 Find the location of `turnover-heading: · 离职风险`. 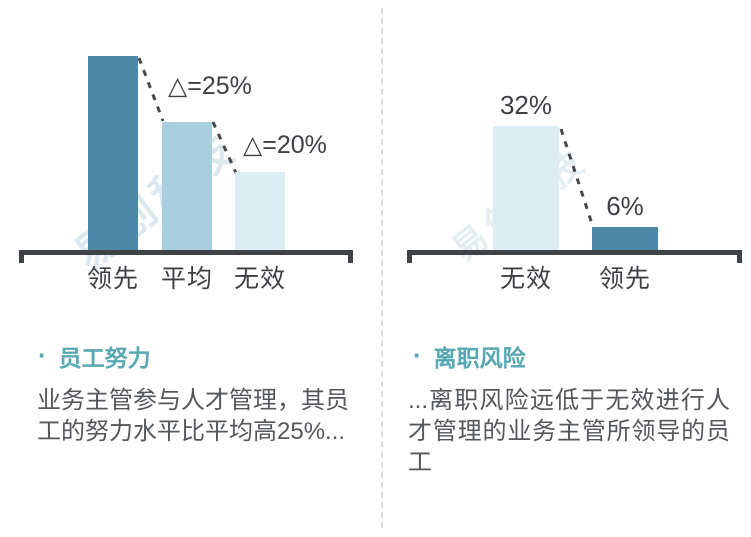

turnover-heading: · 离职风险 is located at coordinates (469, 356).